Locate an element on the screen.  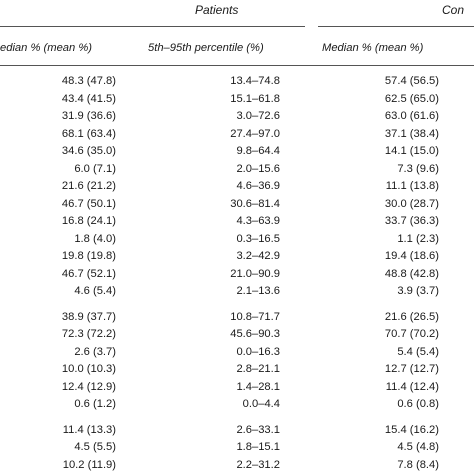
patient-percentile-cell: 0.0–4.4 is located at coordinates (261, 404).